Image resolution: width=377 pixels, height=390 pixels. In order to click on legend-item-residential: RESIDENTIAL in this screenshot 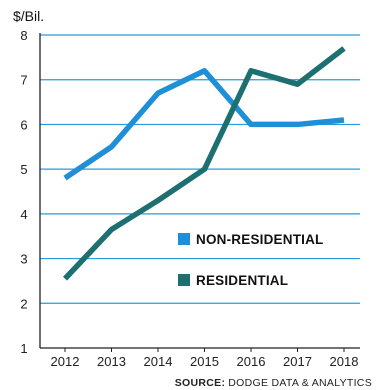, I will do `click(233, 280)`.